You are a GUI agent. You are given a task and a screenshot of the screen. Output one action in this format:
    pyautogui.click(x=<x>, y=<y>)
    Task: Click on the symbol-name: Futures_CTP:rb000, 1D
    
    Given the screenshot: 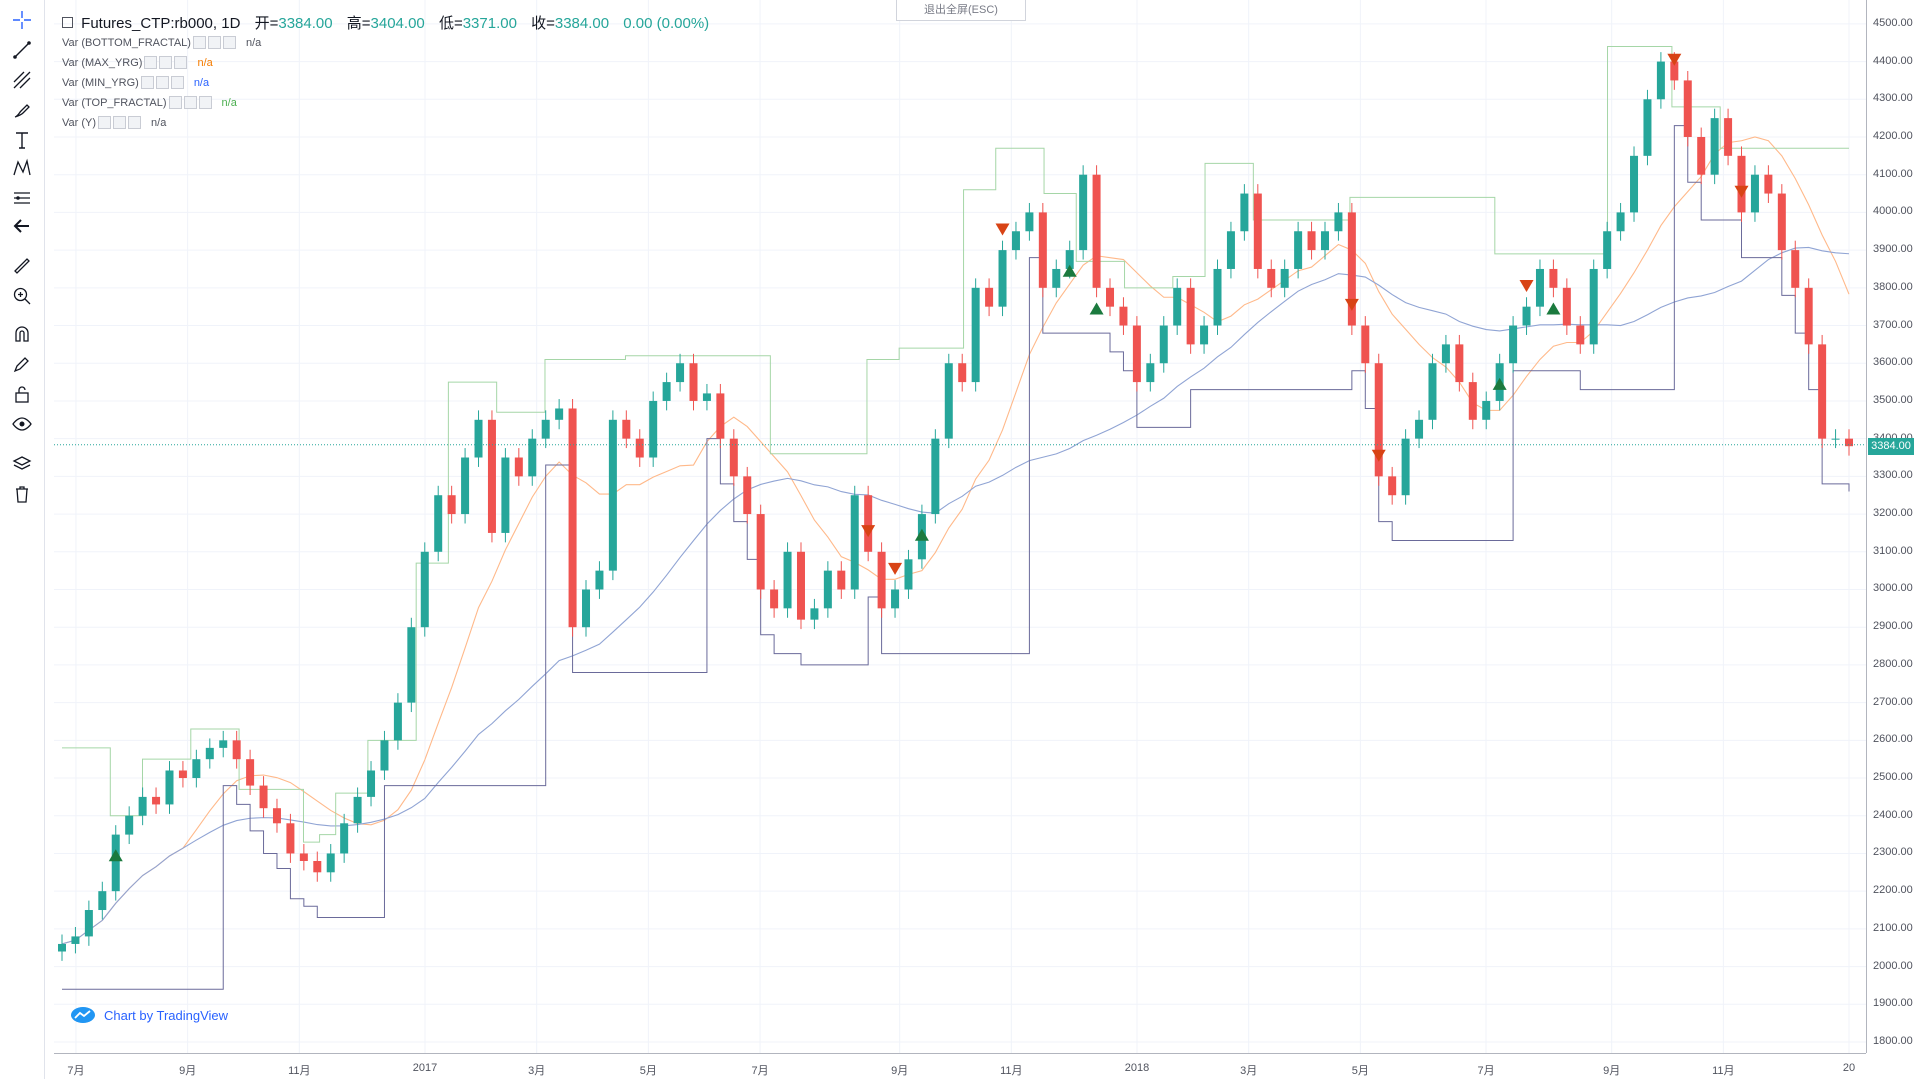 What is the action you would take?
    pyautogui.click(x=161, y=23)
    